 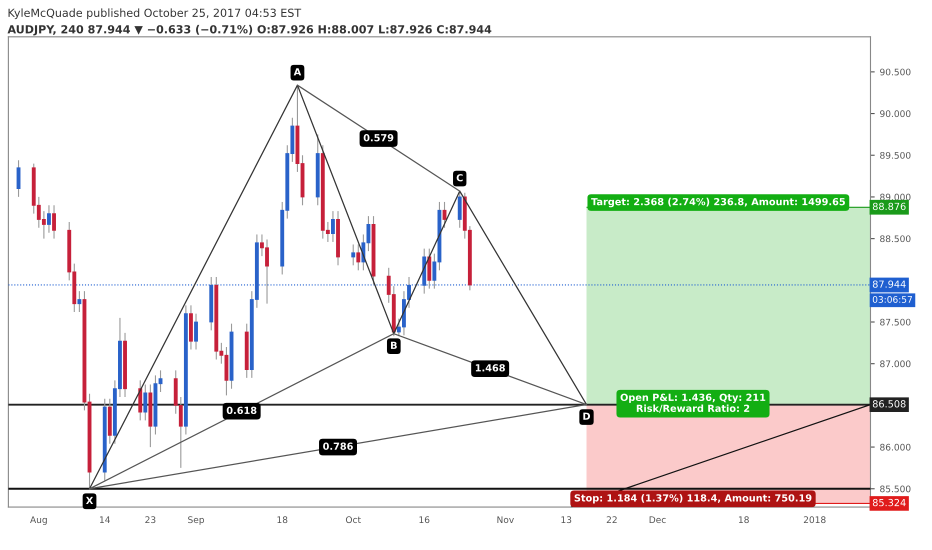 I want to click on data-label: A, so click(x=298, y=72).